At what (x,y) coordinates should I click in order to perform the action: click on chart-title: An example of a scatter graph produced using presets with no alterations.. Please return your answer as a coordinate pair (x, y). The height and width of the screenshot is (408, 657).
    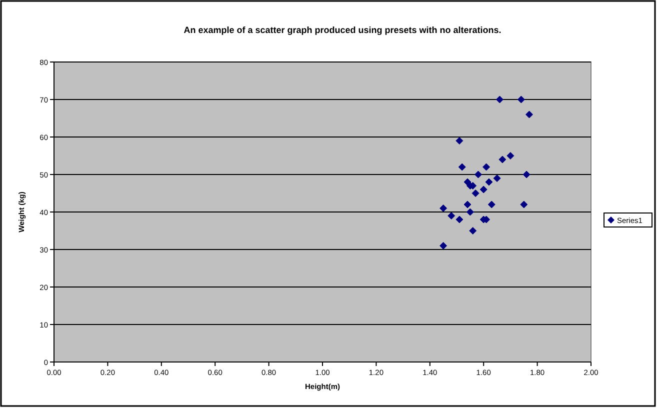
    Looking at the image, I should click on (343, 30).